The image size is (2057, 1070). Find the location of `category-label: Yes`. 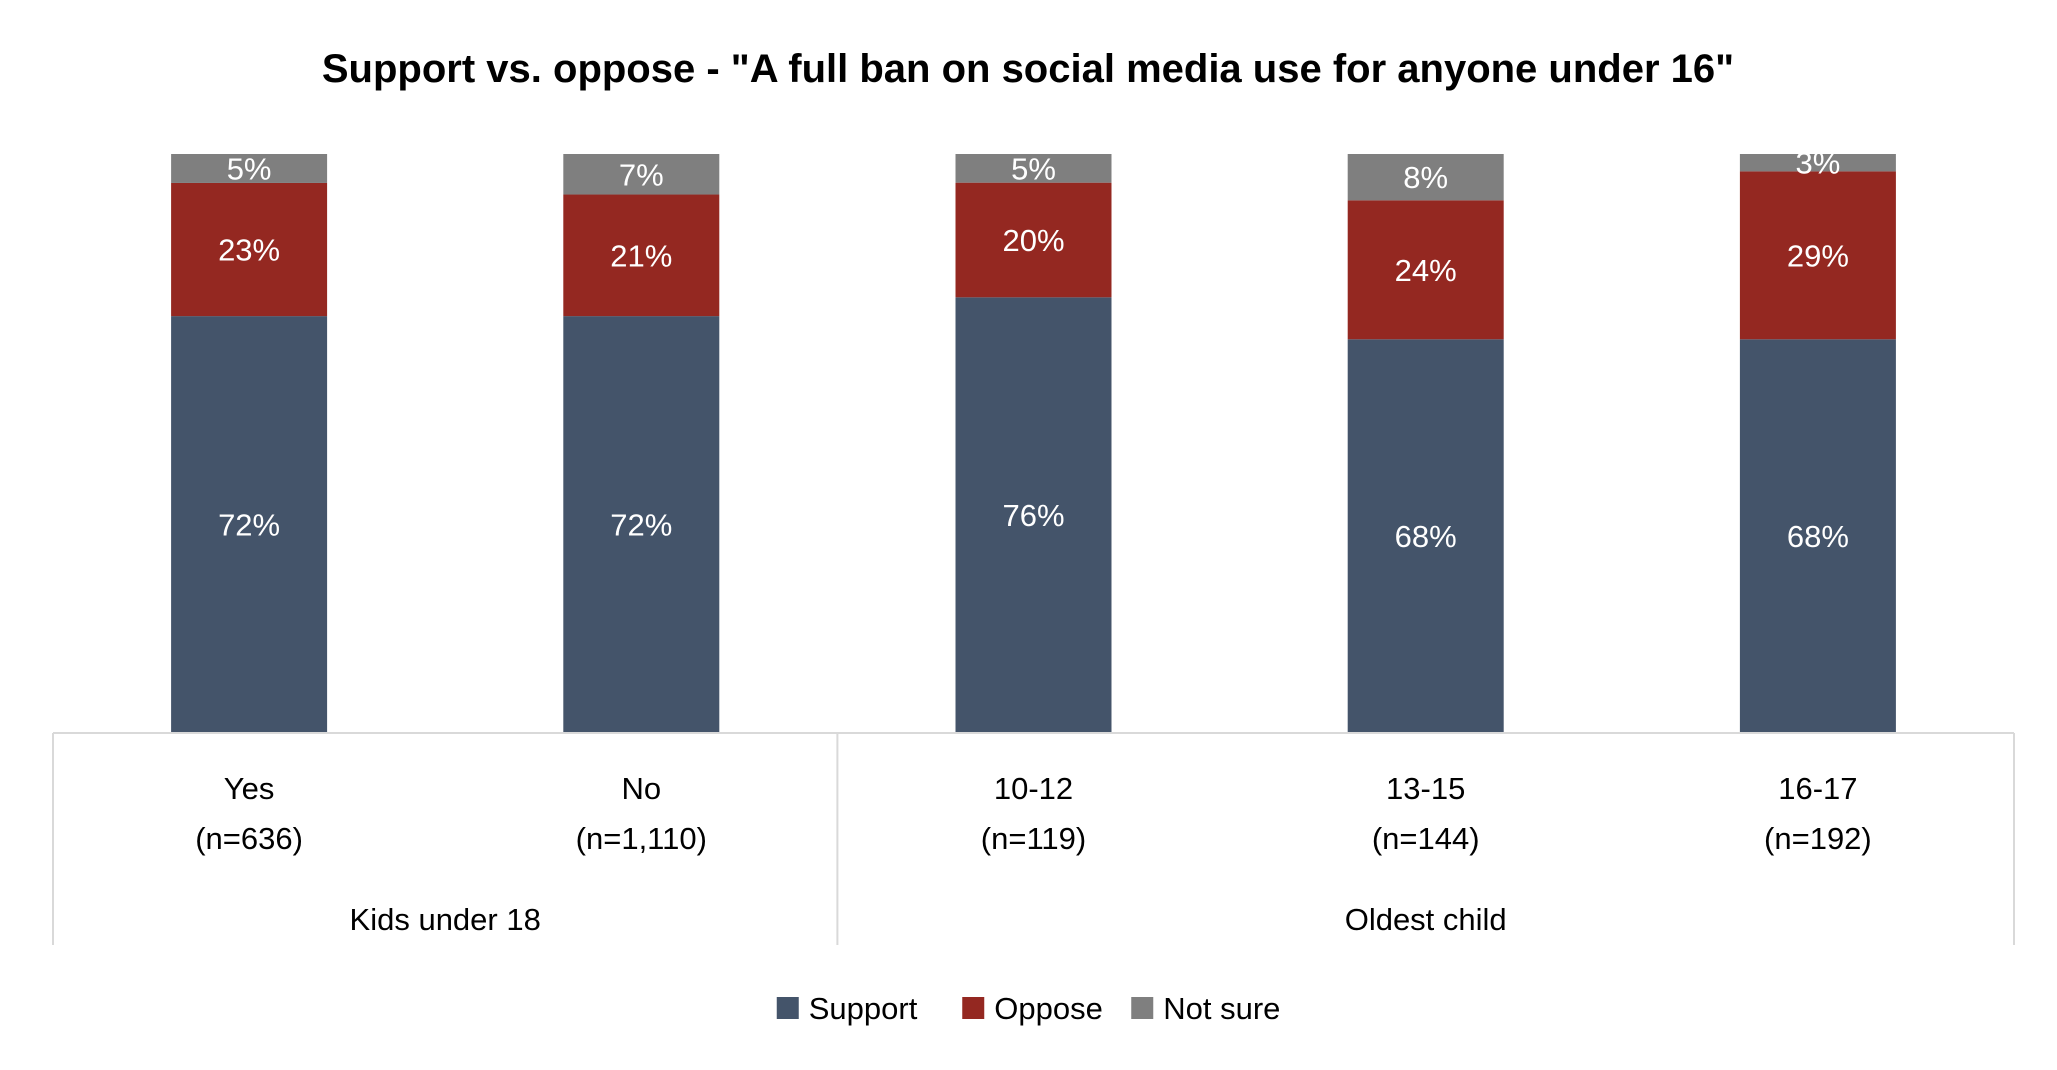

category-label: Yes is located at coordinates (249, 788).